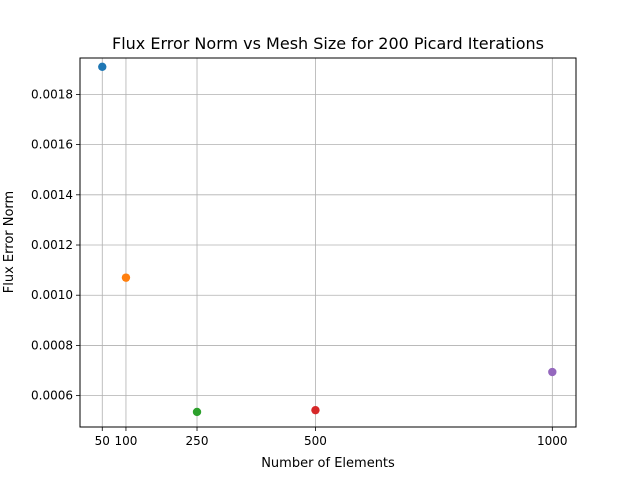 The height and width of the screenshot is (480, 640). I want to click on x-tick-label: 100, so click(125, 441).